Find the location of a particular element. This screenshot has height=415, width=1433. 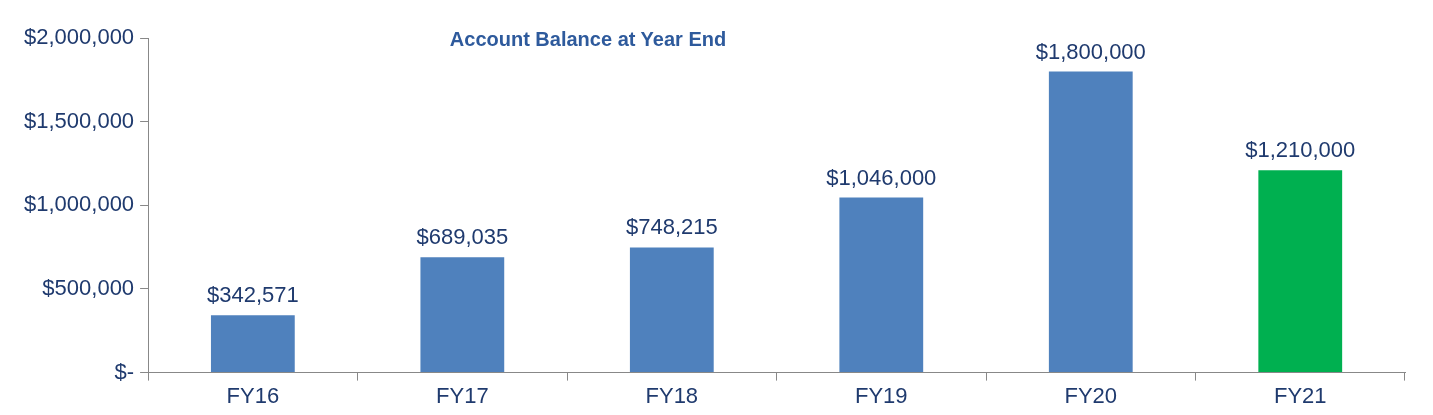

y-tick-label: $- is located at coordinates (124, 371).